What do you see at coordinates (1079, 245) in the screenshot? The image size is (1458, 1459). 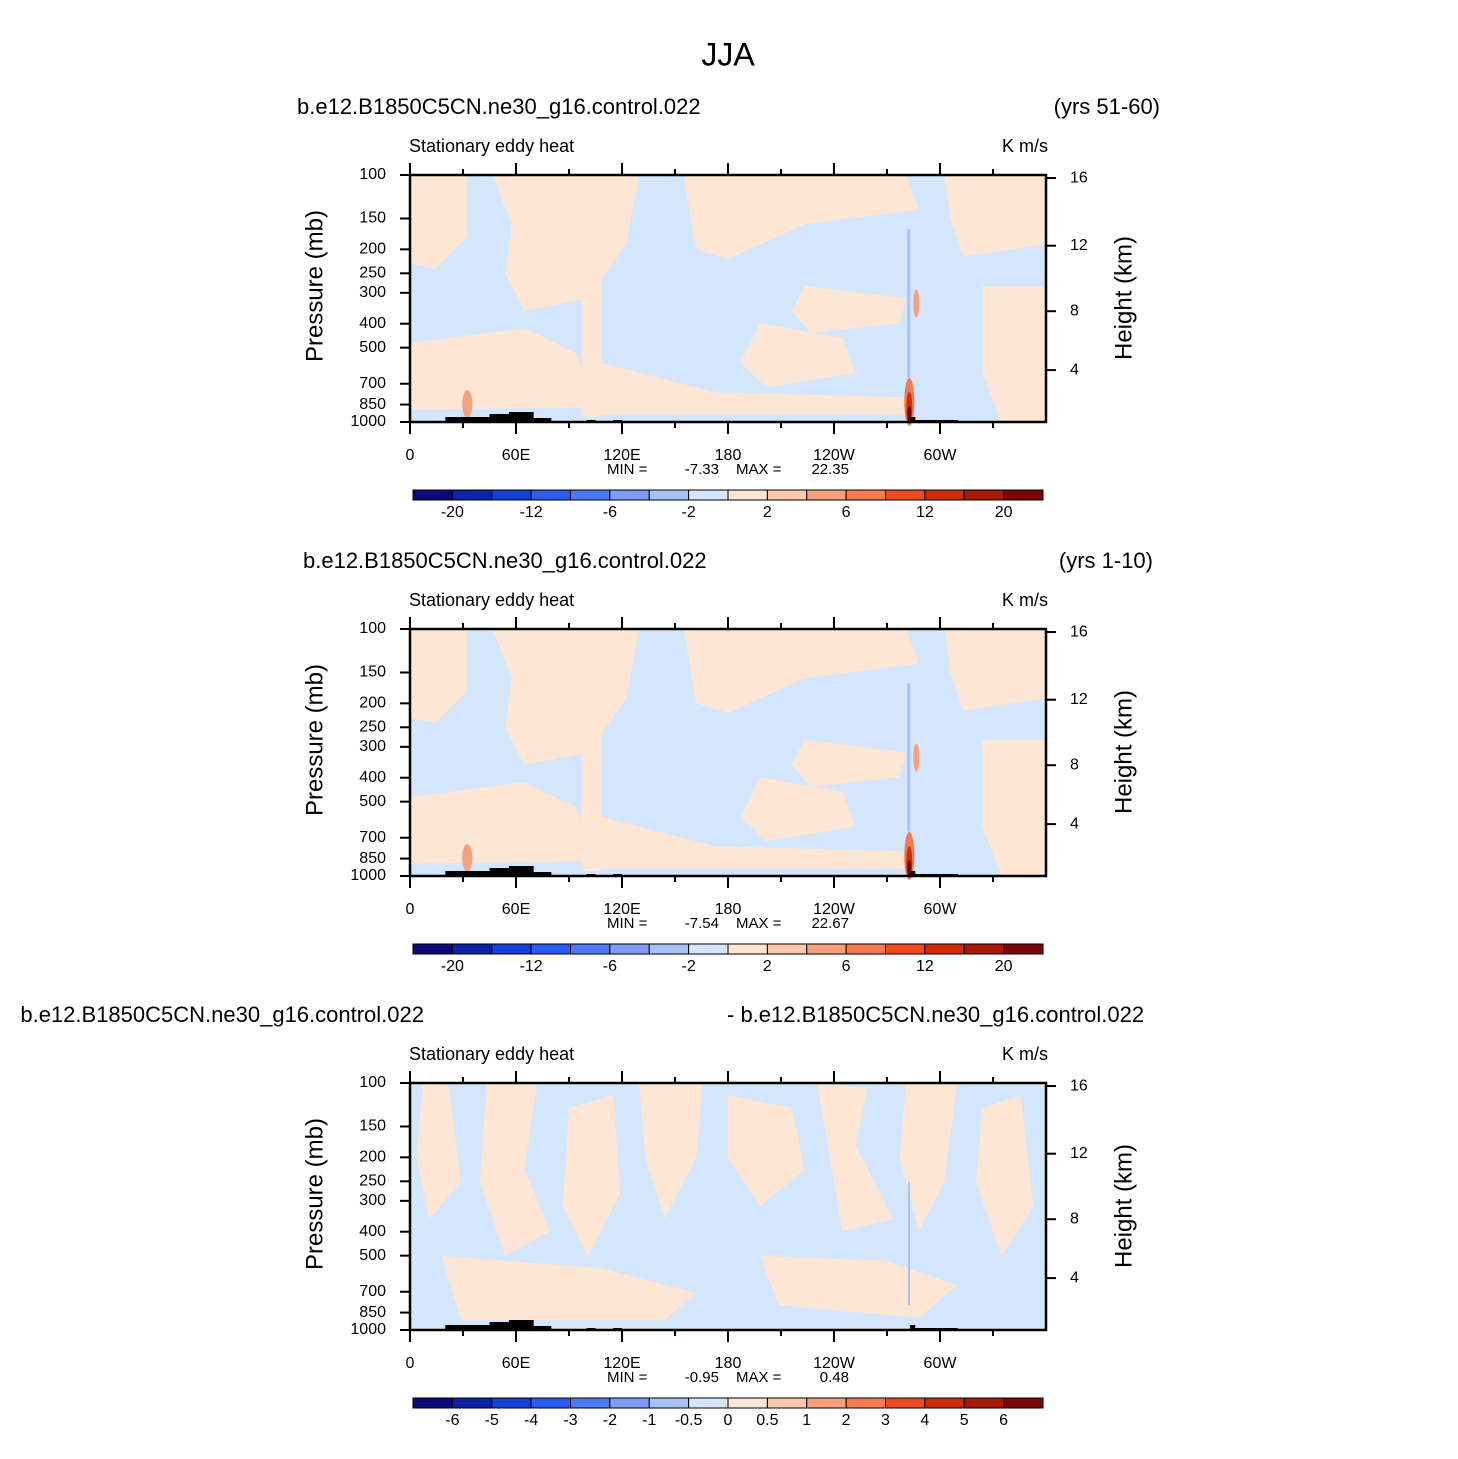 I see `y2-tick-label: 12` at bounding box center [1079, 245].